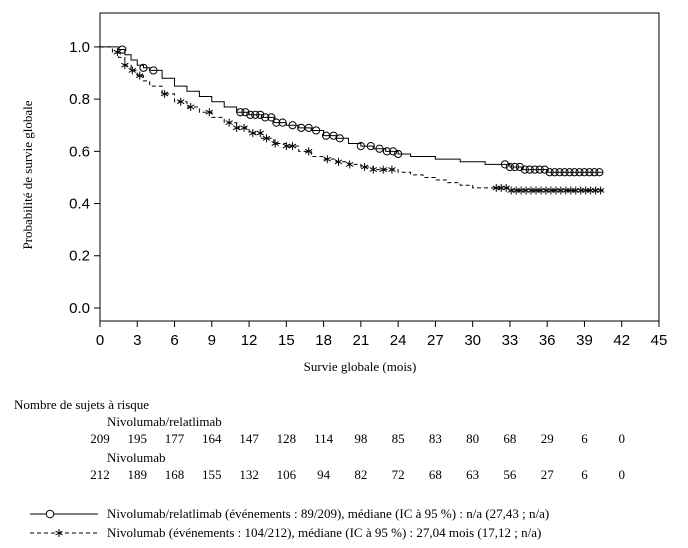 The height and width of the screenshot is (548, 688). I want to click on legend-dashed-asterisk-icon, so click(64, 533).